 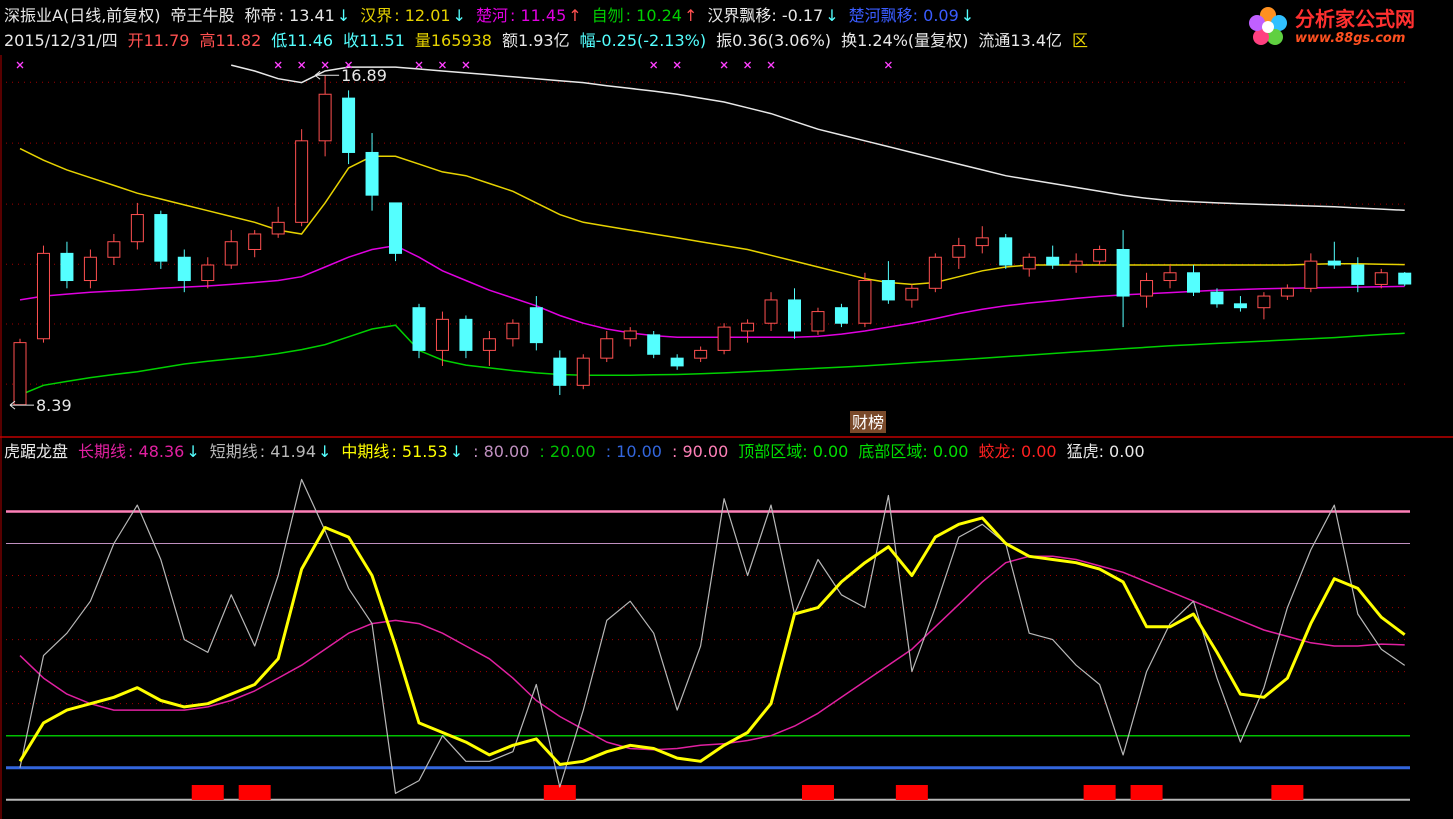 What do you see at coordinates (1020, 40) in the screenshot?
I see `info-item: 流通13.4亿` at bounding box center [1020, 40].